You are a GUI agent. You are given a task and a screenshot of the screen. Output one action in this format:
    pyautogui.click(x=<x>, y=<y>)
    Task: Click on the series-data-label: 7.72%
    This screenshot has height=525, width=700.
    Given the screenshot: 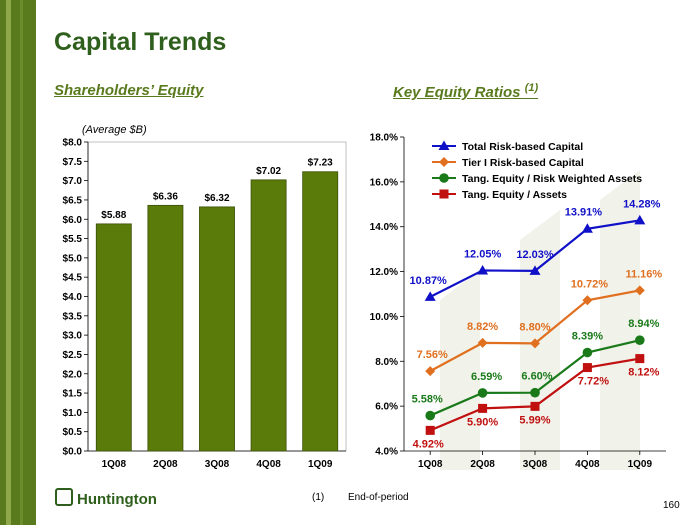 What is the action you would take?
    pyautogui.click(x=593, y=382)
    